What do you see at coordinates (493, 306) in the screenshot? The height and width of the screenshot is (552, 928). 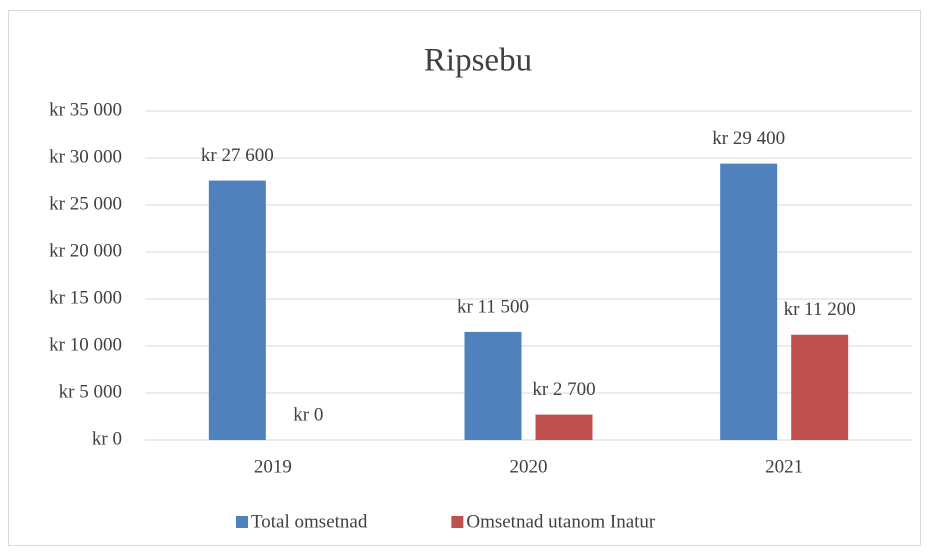 I see `data-label: kr 11 500` at bounding box center [493, 306].